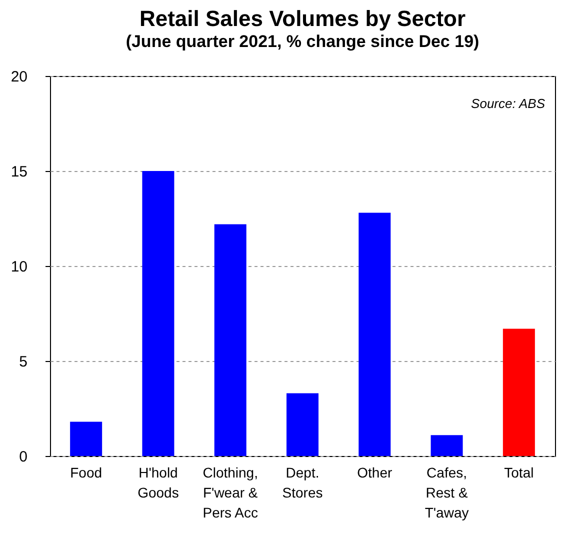 Image resolution: width=585 pixels, height=554 pixels. What do you see at coordinates (86, 472) in the screenshot?
I see `x-tick-label: Food` at bounding box center [86, 472].